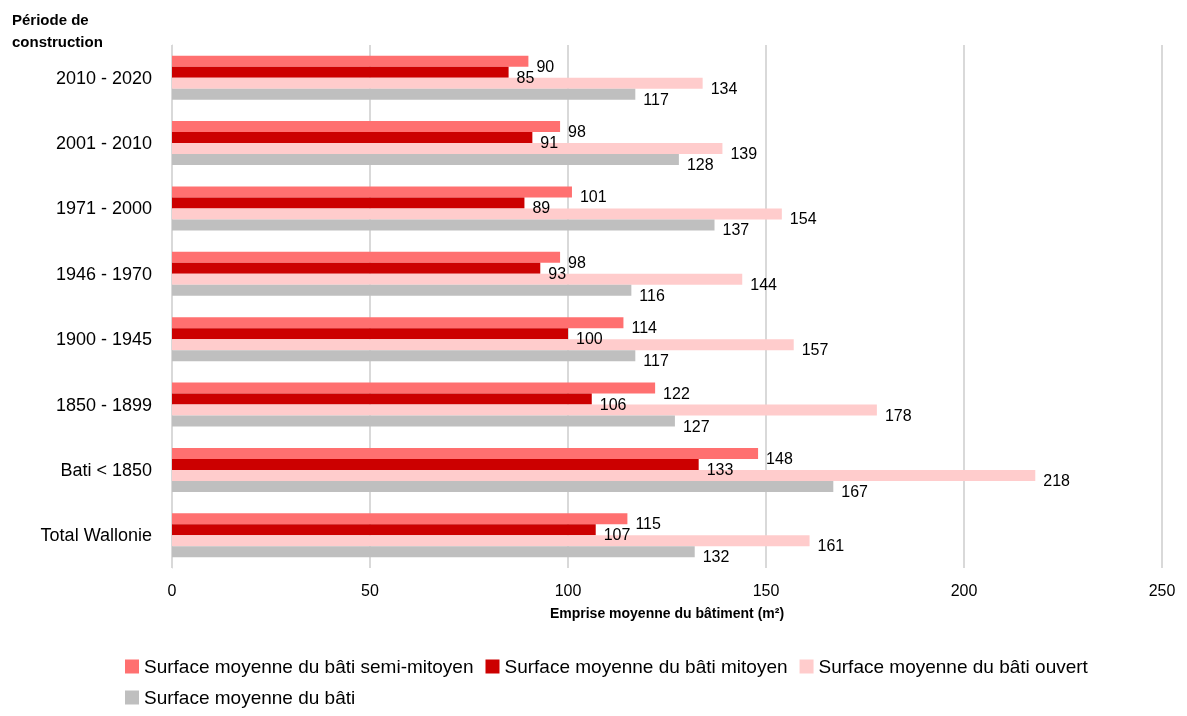 Image resolution: width=1187 pixels, height=716 pixels. I want to click on data-label: 91, so click(549, 143).